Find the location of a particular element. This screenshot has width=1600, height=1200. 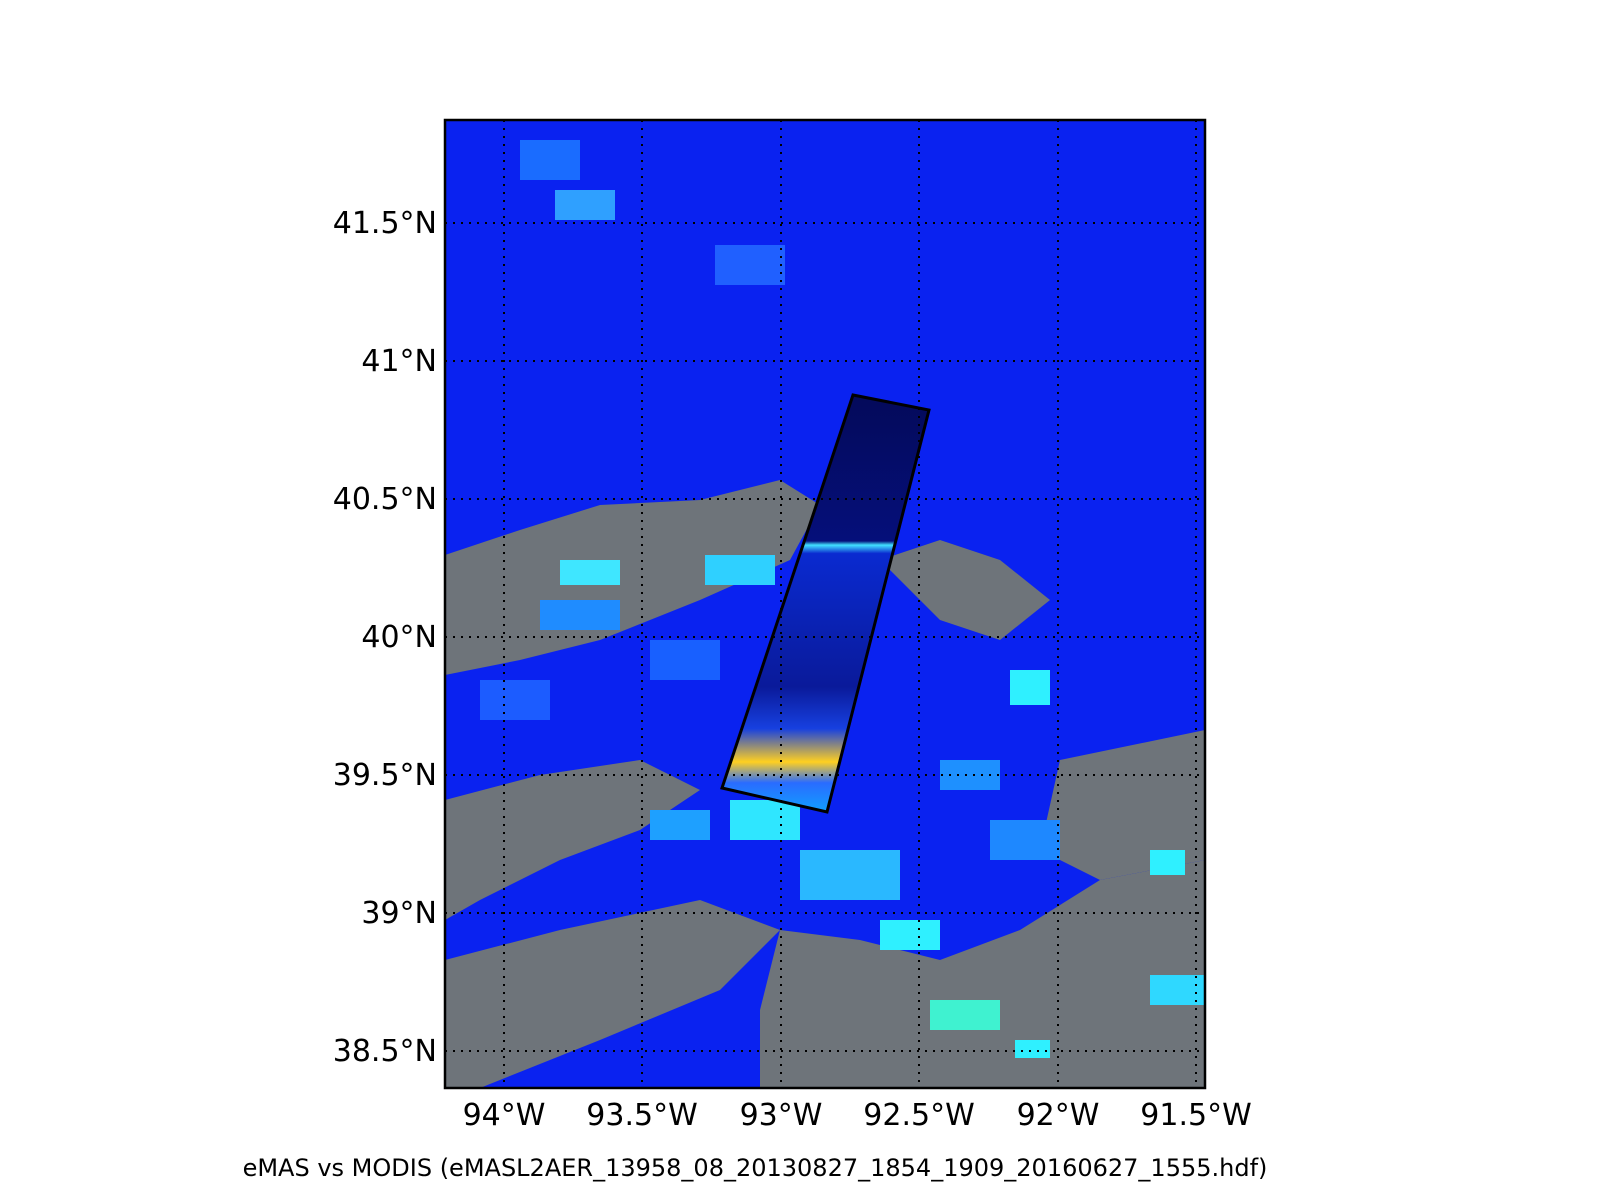

lat-label: 41.5°N is located at coordinates (385, 223).